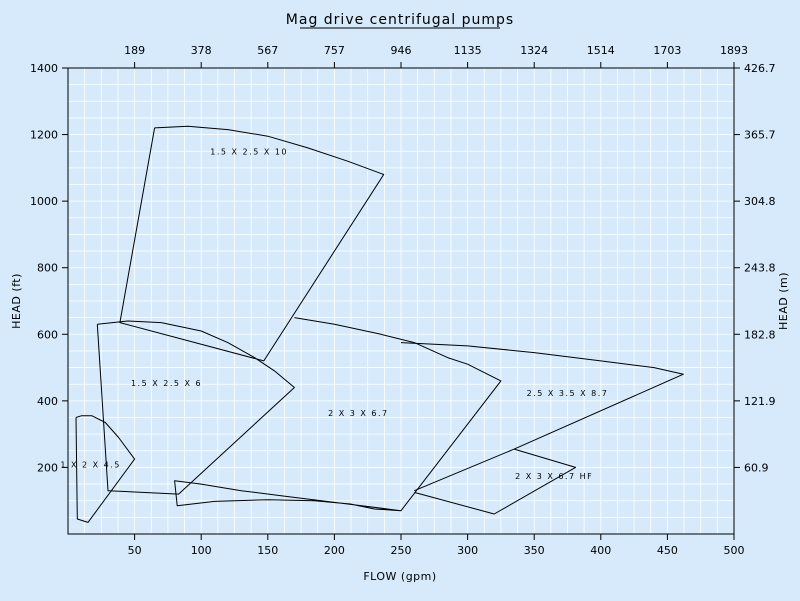 The height and width of the screenshot is (601, 800). Describe the element at coordinates (600, 550) in the screenshot. I see `x-tick-label: 400` at that location.